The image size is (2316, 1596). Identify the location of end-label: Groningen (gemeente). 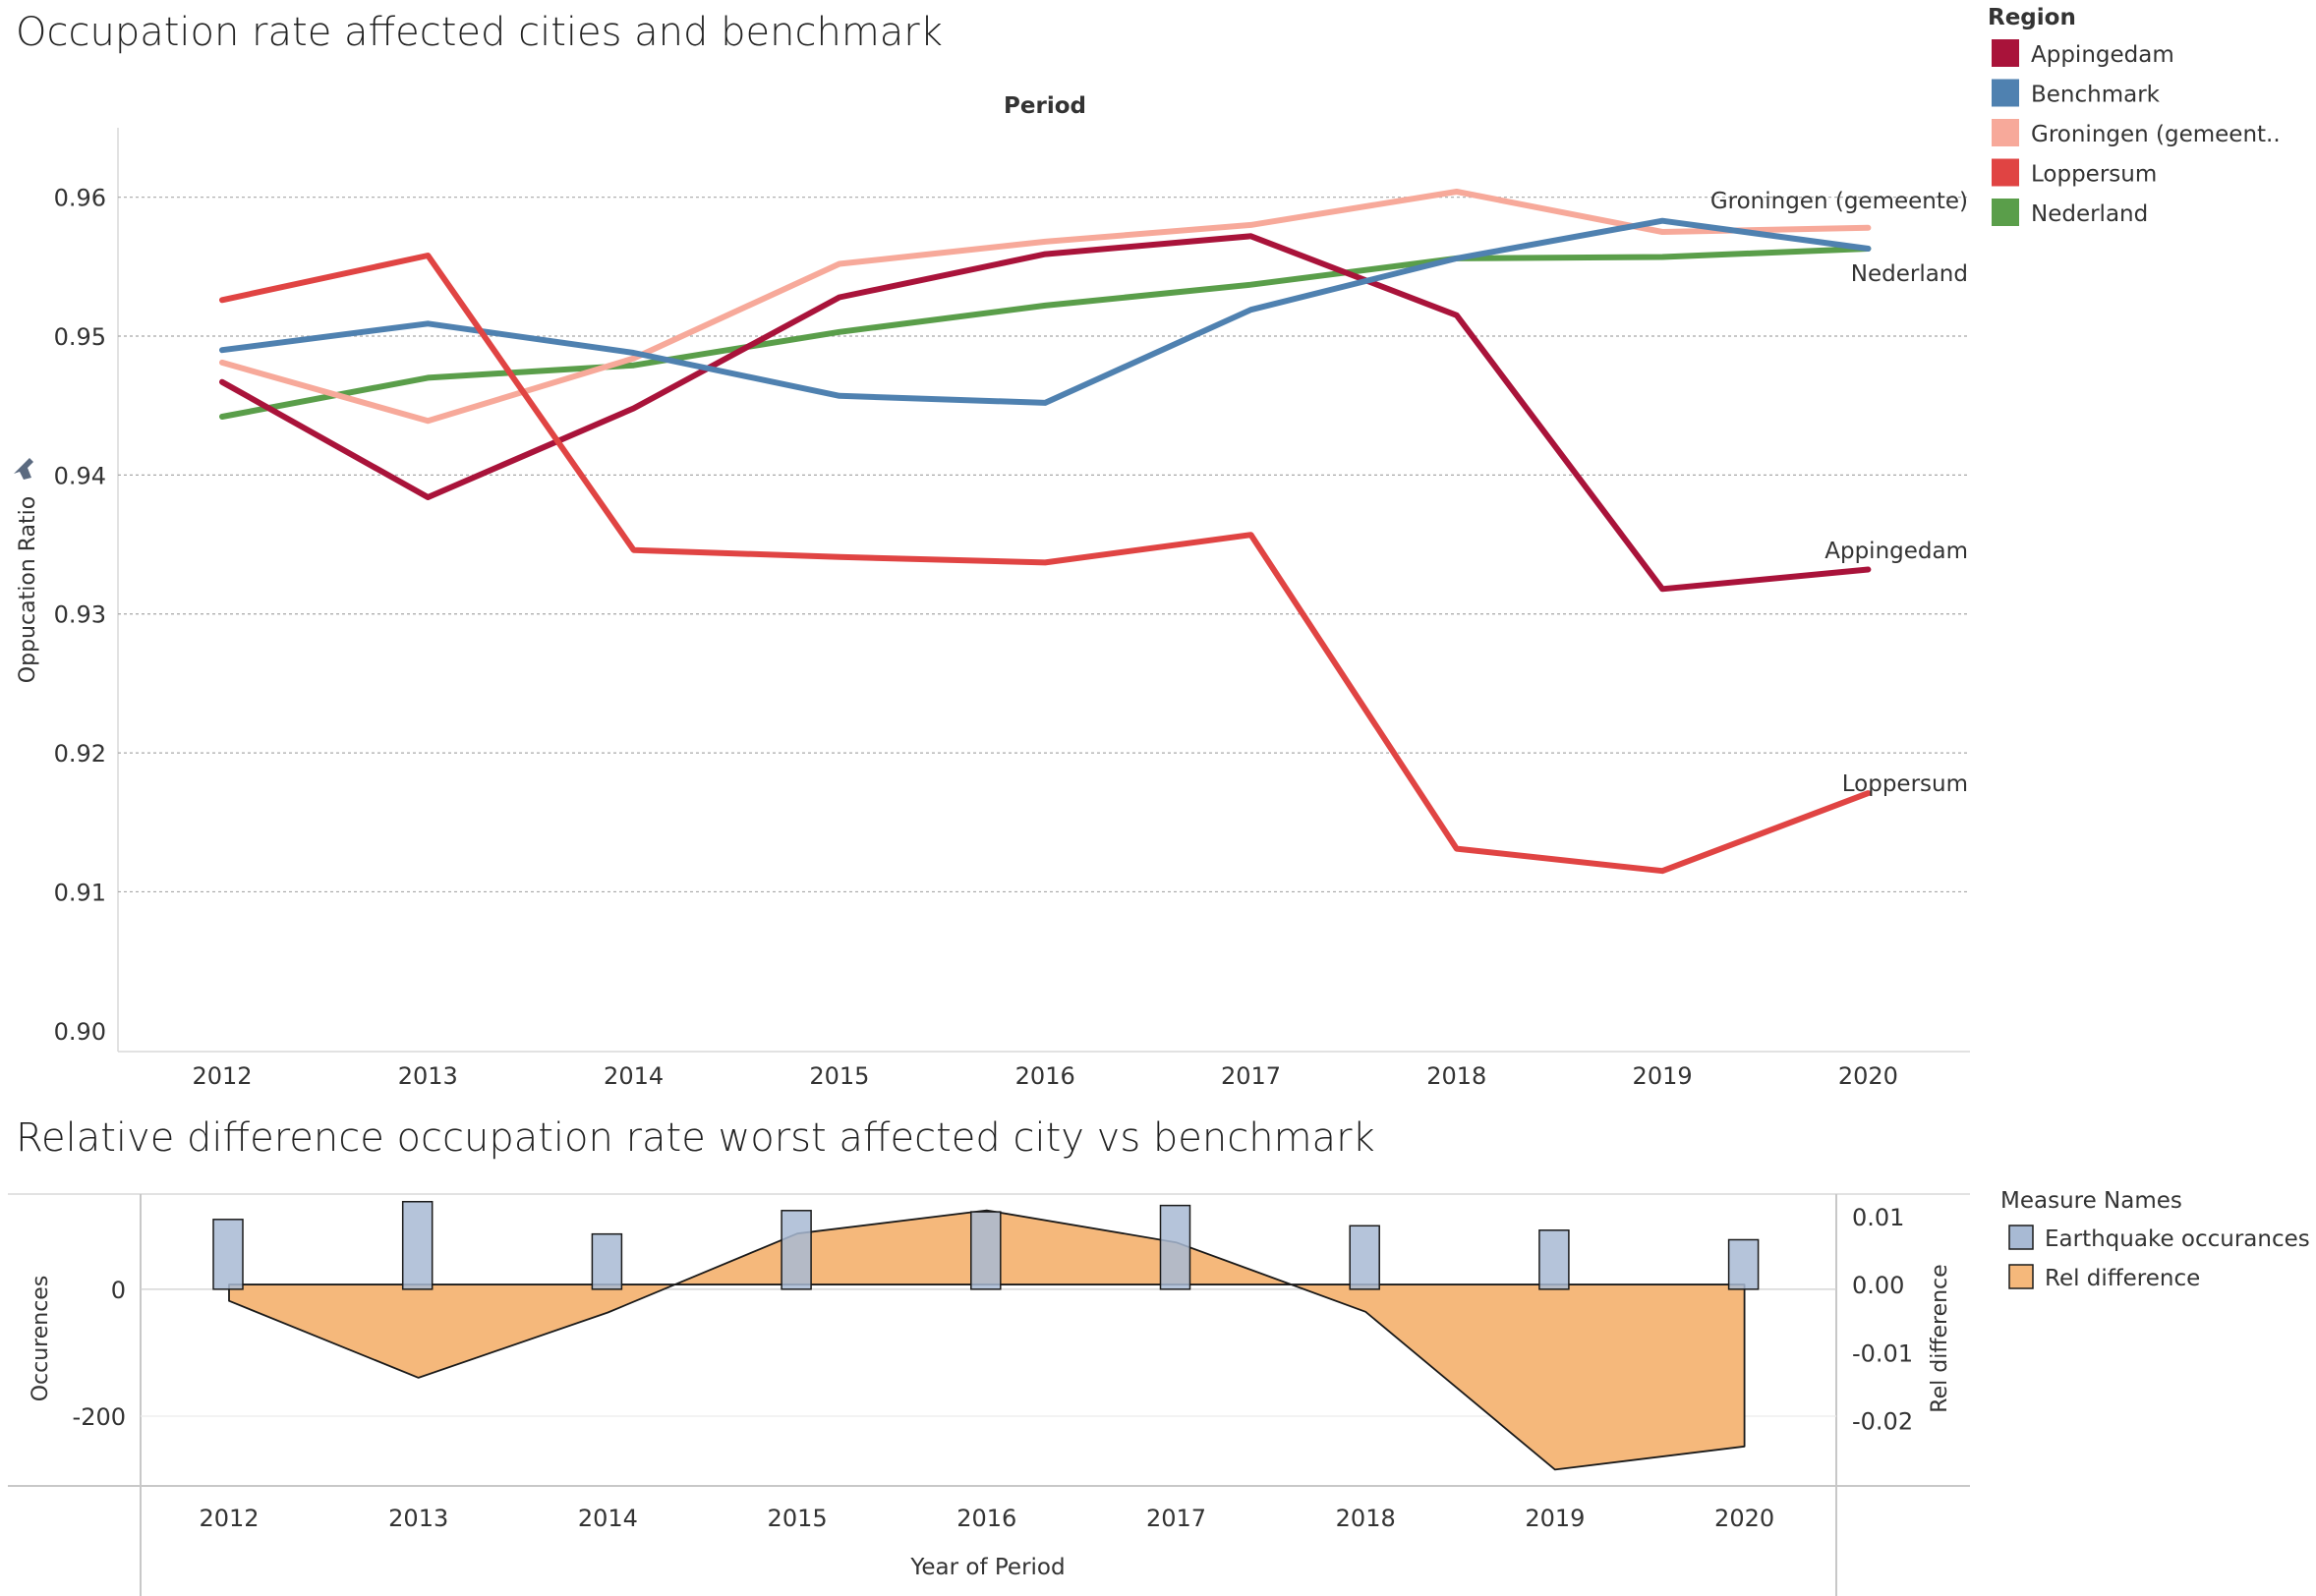
(1839, 201).